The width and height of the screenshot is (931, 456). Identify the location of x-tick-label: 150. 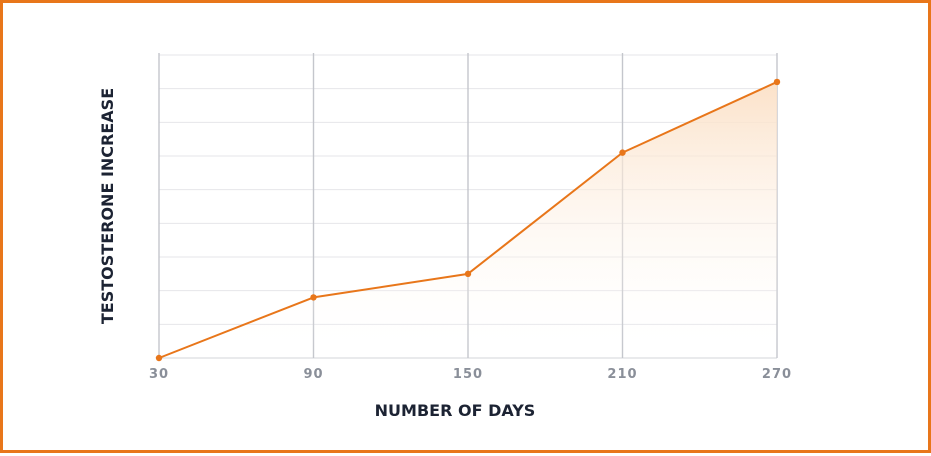
(468, 374).